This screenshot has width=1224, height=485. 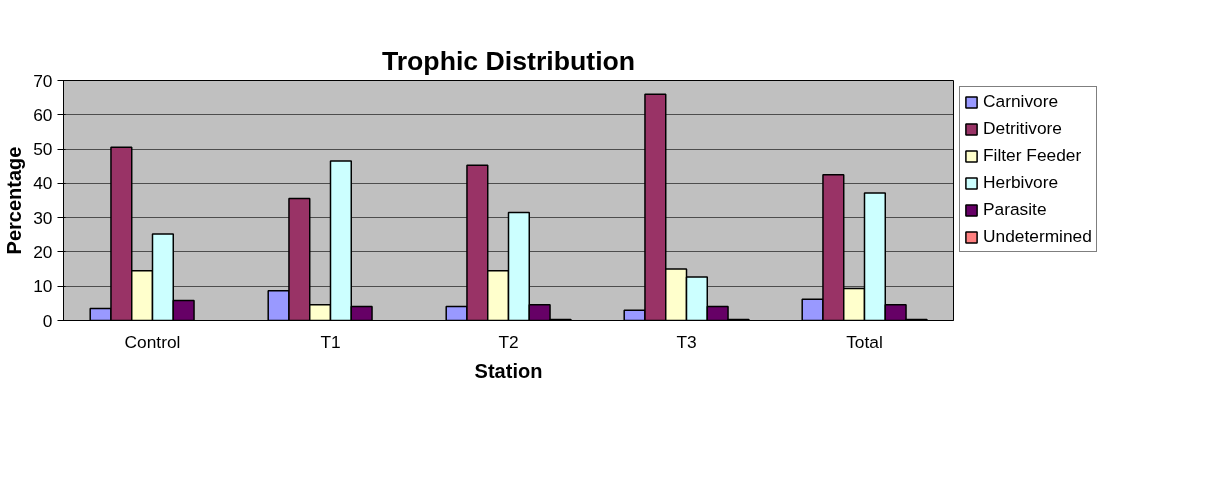 I want to click on legend-label: Carnivore, so click(x=1021, y=101).